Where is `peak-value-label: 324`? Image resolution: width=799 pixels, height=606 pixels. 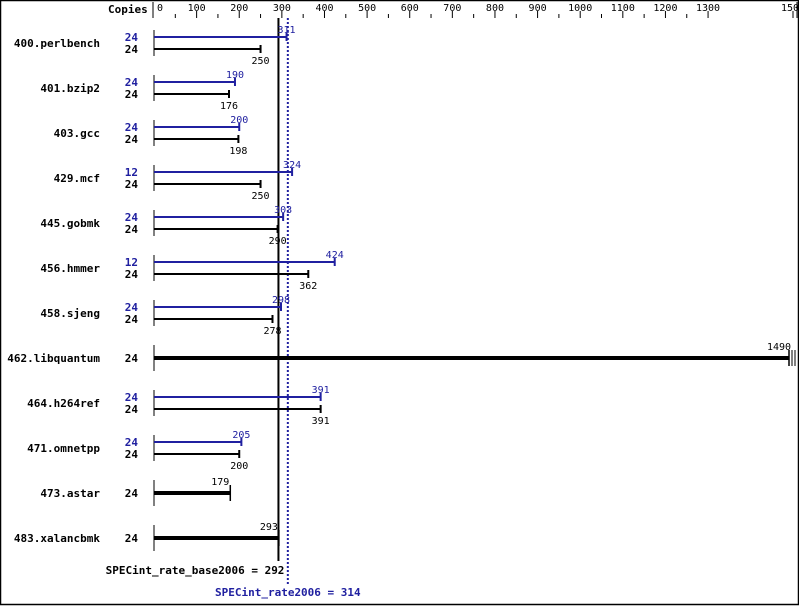
peak-value-label: 324 is located at coordinates (292, 165).